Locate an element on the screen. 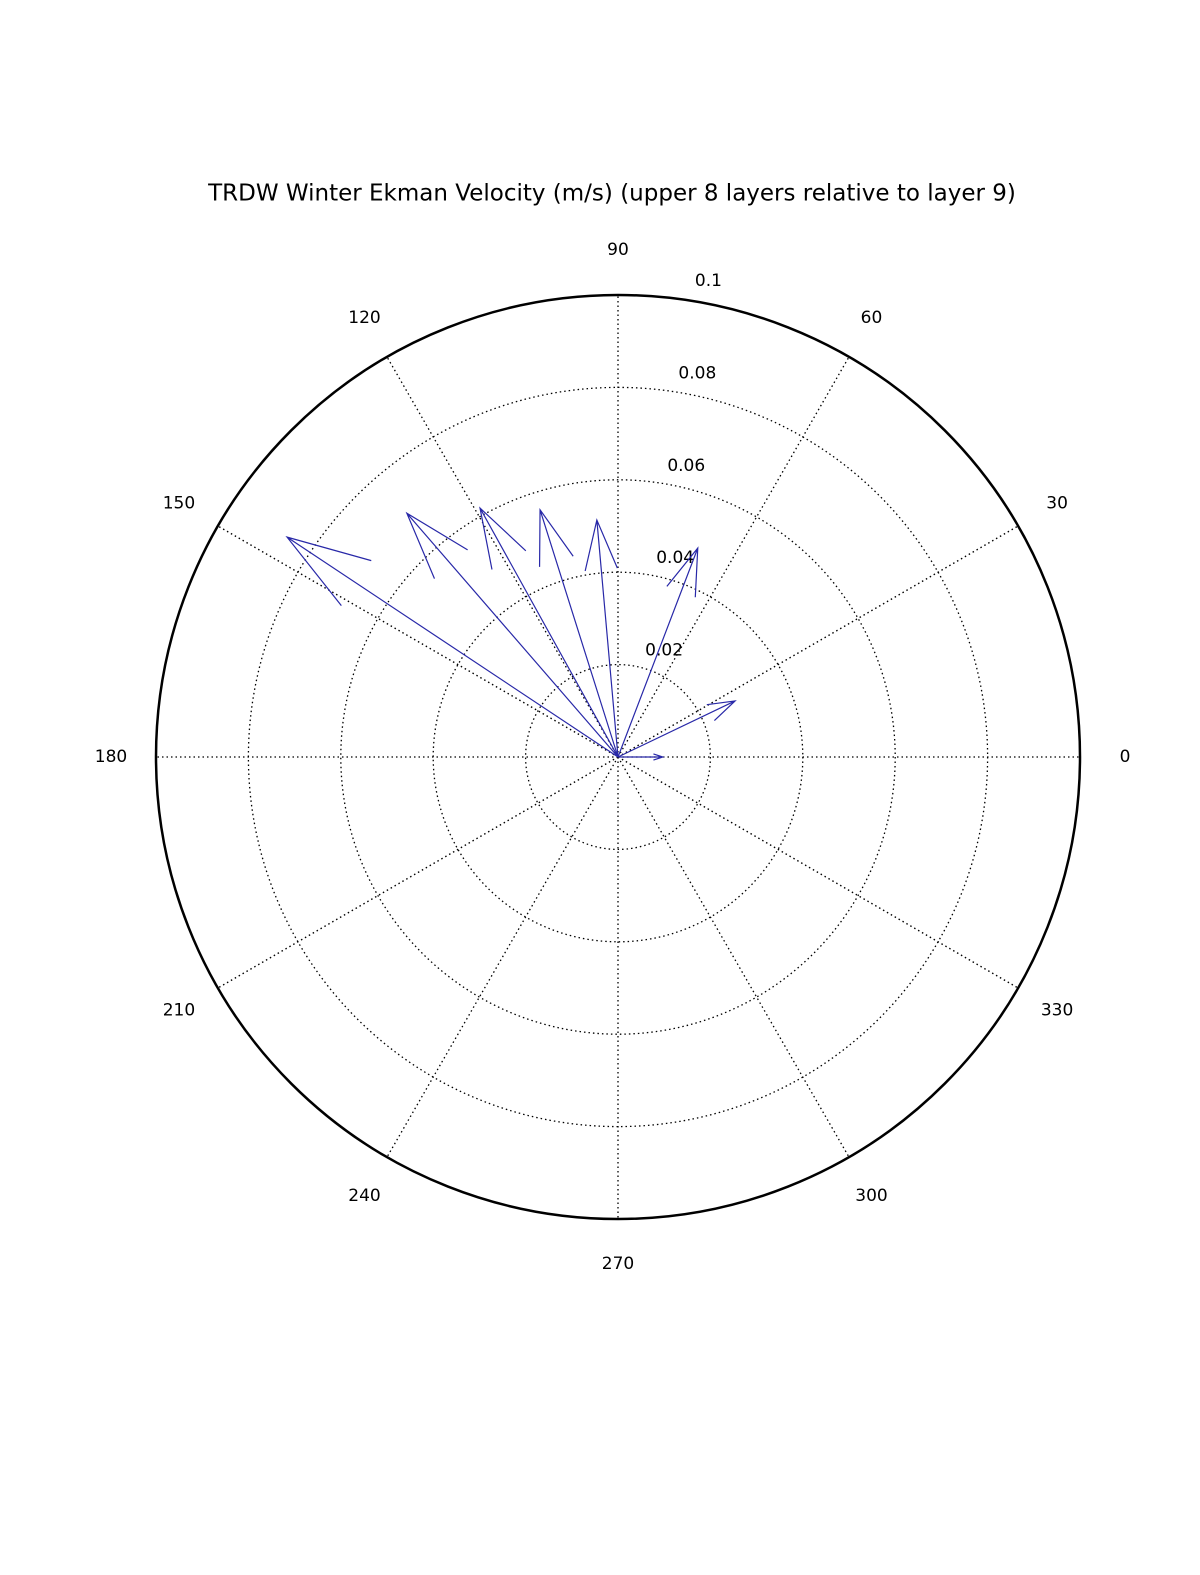 Image resolution: width=1200 pixels, height=1575 pixels. theta-tick-label: 300 is located at coordinates (871, 1196).